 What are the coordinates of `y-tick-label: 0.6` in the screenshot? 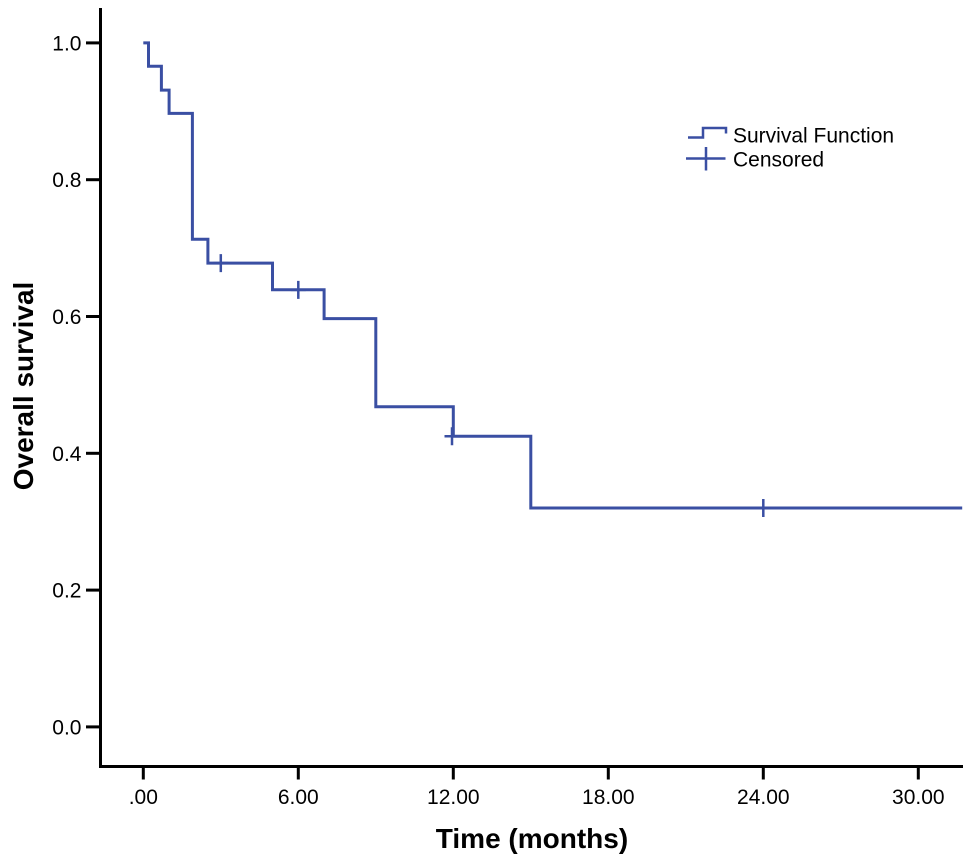 It's located at (66, 317).